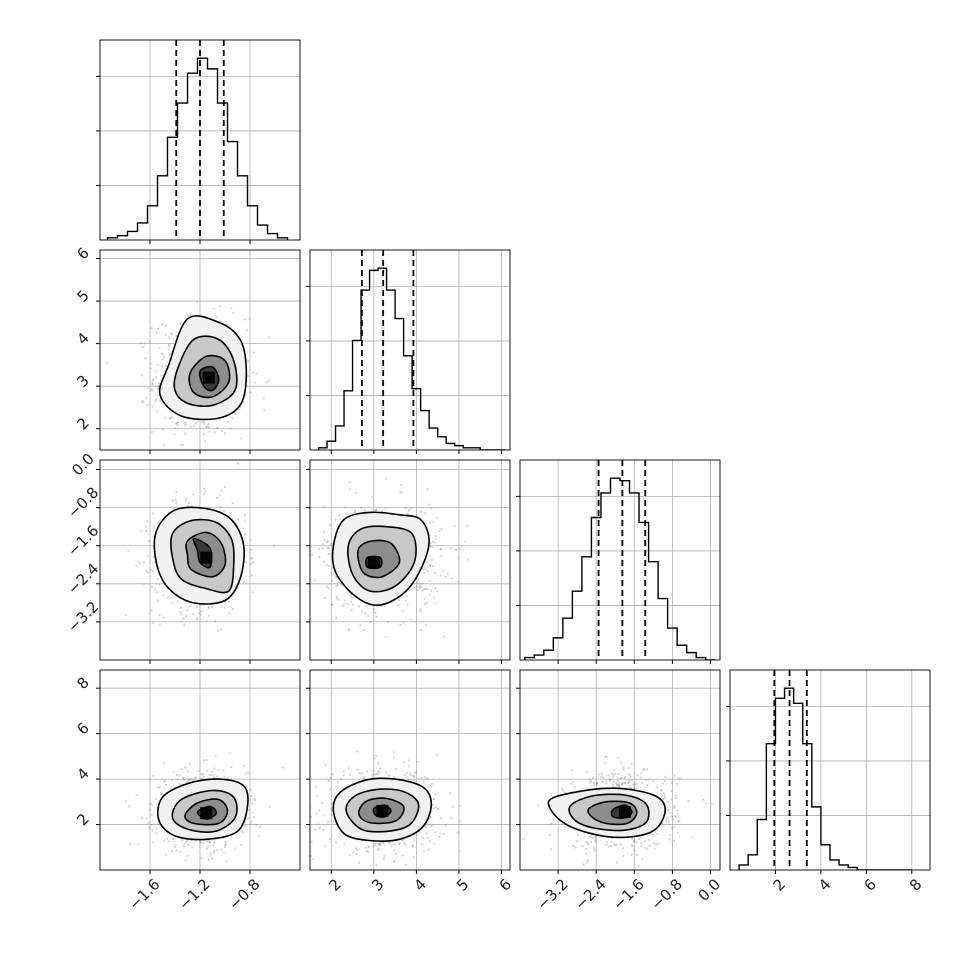 The height and width of the screenshot is (970, 970). Describe the element at coordinates (386, 808) in the screenshot. I see `scatter-content` at that location.